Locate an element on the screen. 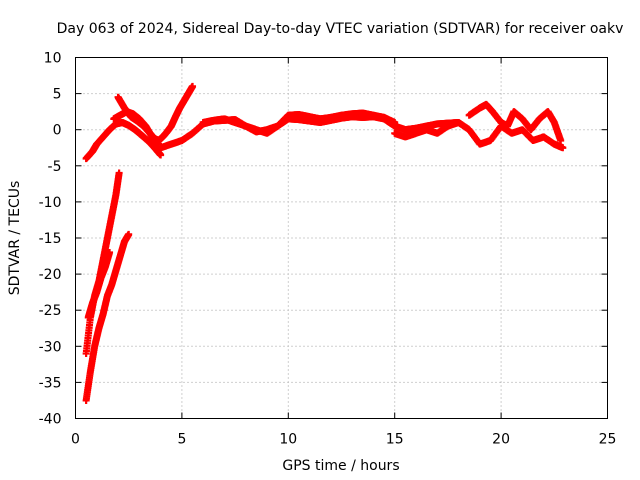  x-tick-label: 20 is located at coordinates (501, 440).